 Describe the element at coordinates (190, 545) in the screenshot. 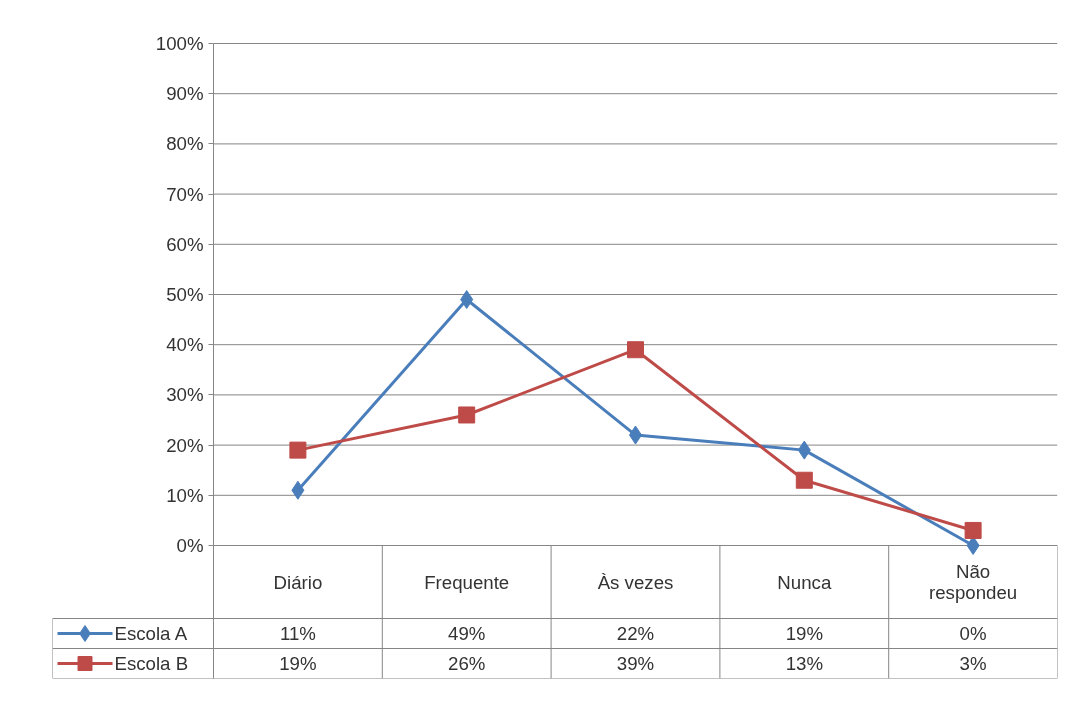

I see `y-tick-label: 0%` at that location.